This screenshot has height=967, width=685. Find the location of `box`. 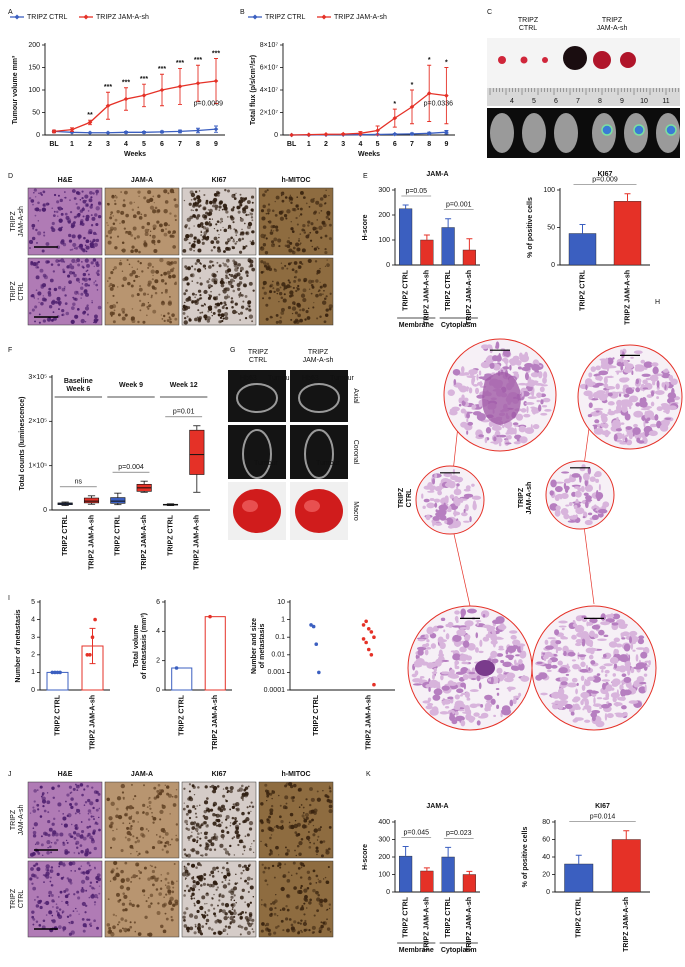

box is located at coordinates (118, 500).